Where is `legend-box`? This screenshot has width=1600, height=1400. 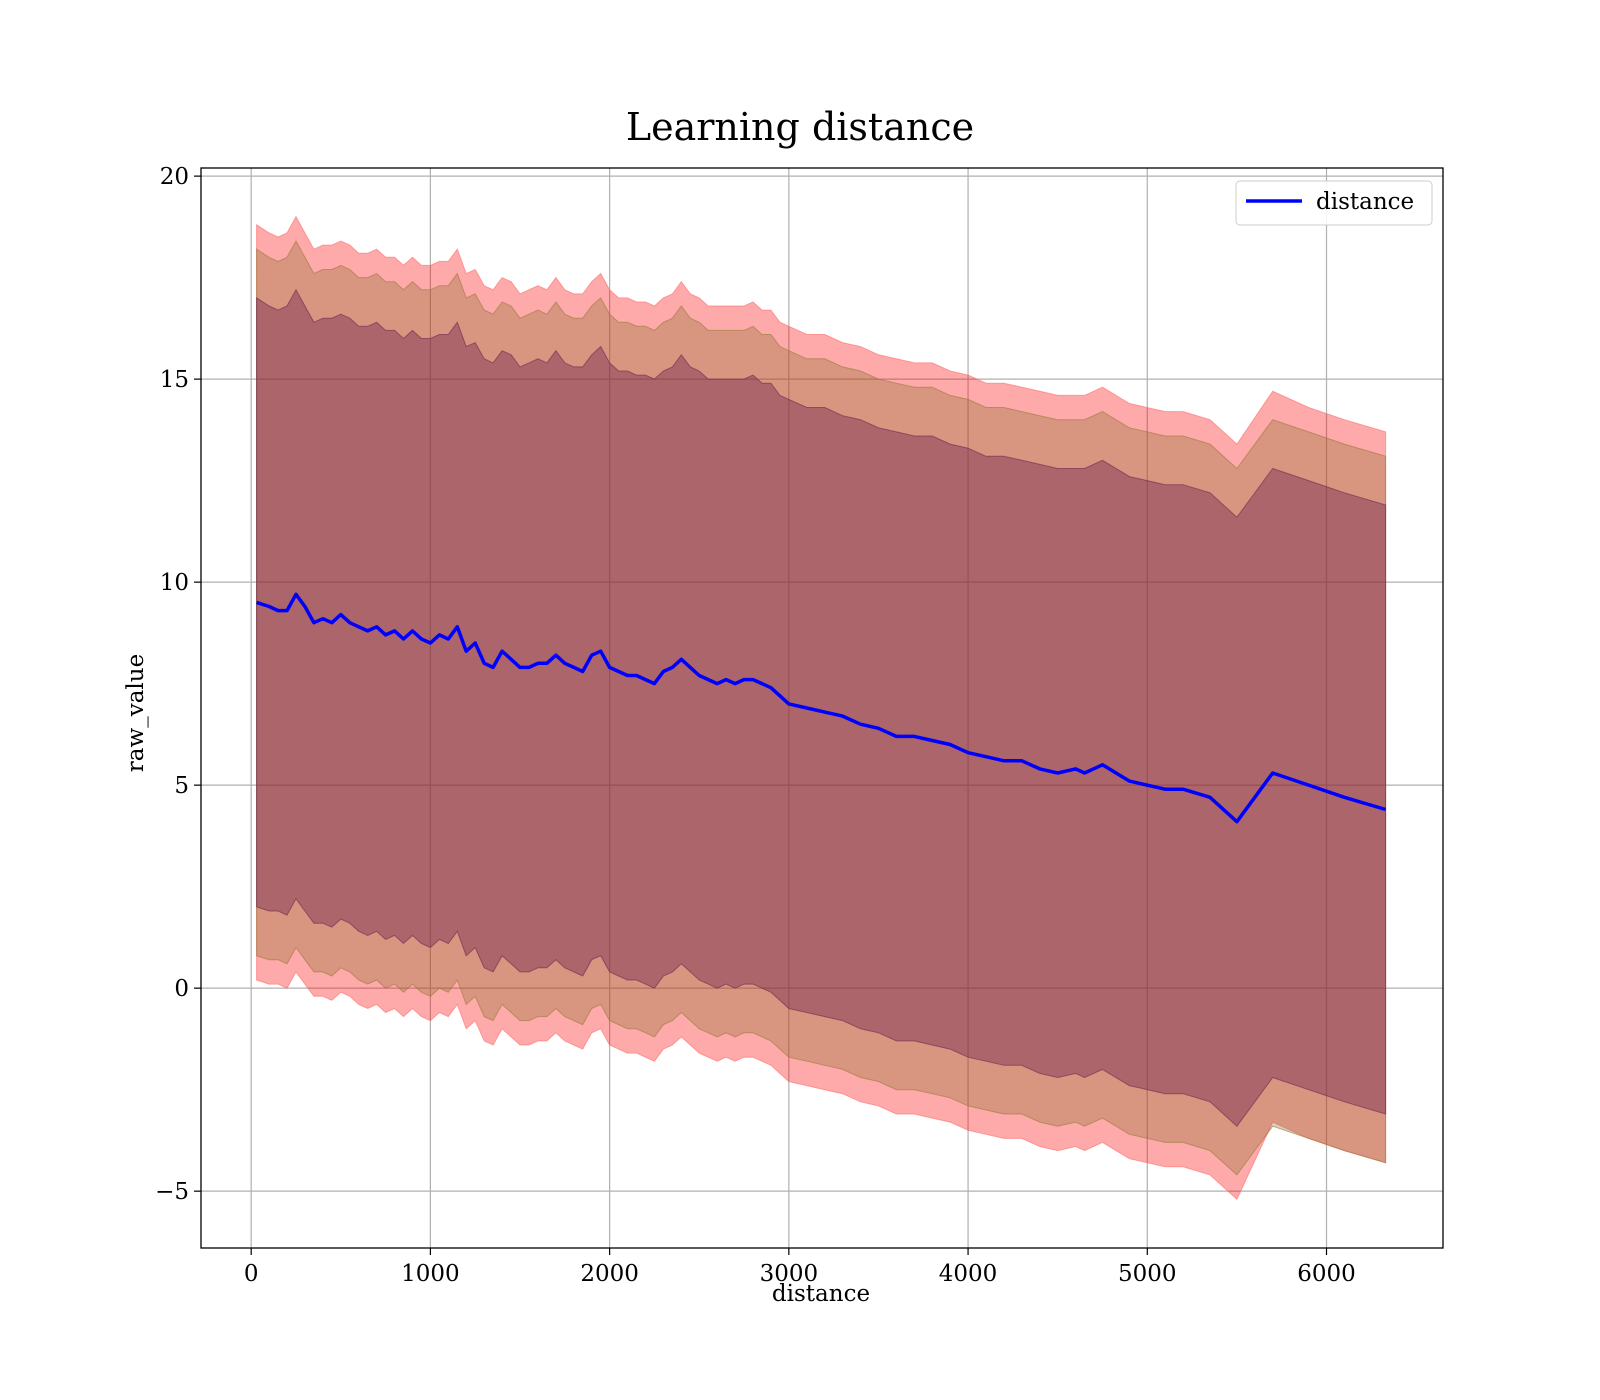 legend-box is located at coordinates (1334, 203).